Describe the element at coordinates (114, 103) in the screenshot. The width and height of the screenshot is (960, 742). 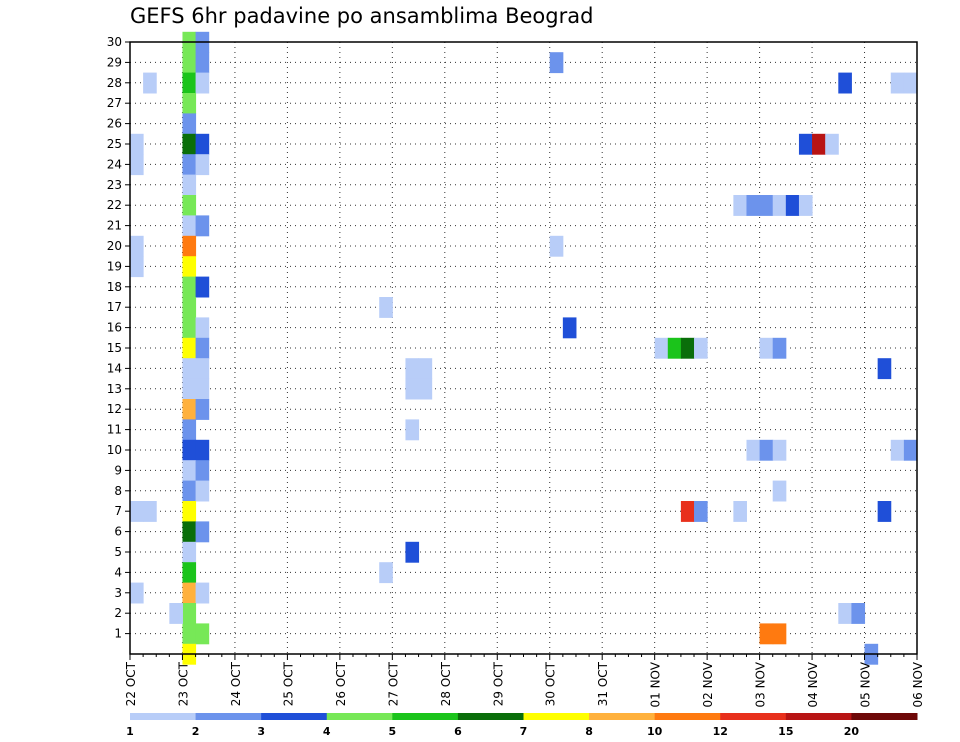
I see `y-tick-label: 27` at that location.